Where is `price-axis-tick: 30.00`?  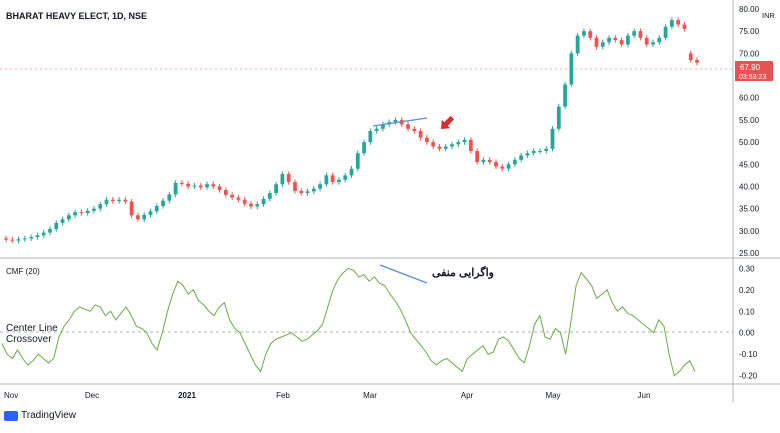 price-axis-tick: 30.00 is located at coordinates (749, 231).